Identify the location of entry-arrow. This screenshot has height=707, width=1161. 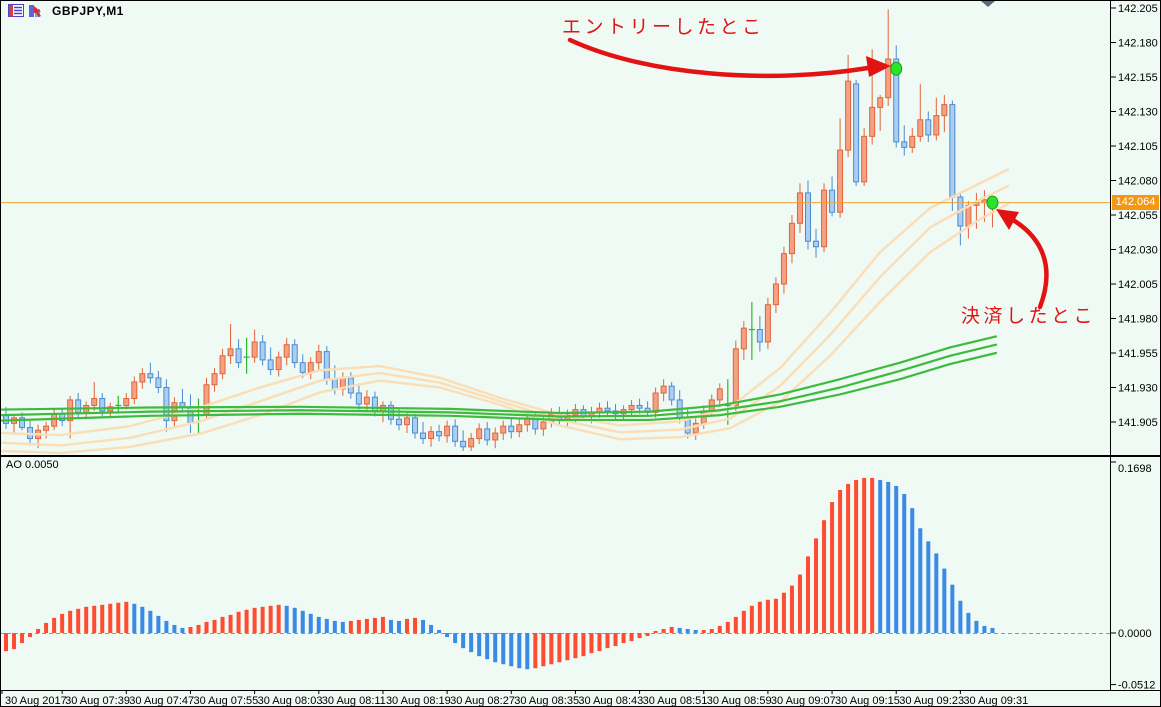
(719, 58).